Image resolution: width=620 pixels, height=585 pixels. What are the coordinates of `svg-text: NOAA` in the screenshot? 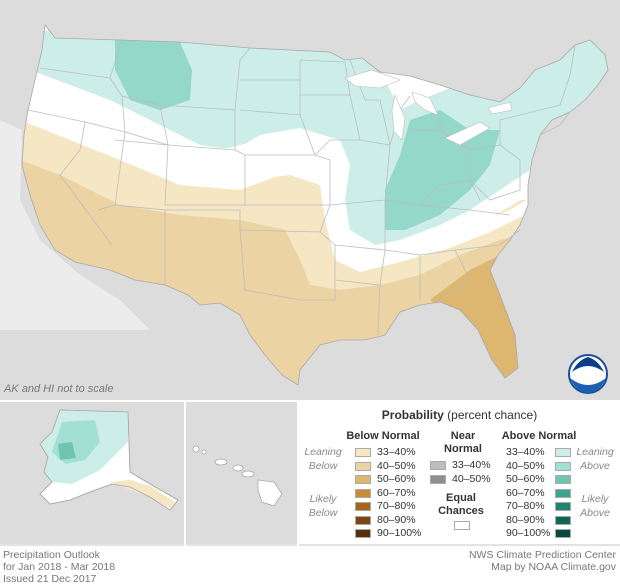 It's located at (588, 375).